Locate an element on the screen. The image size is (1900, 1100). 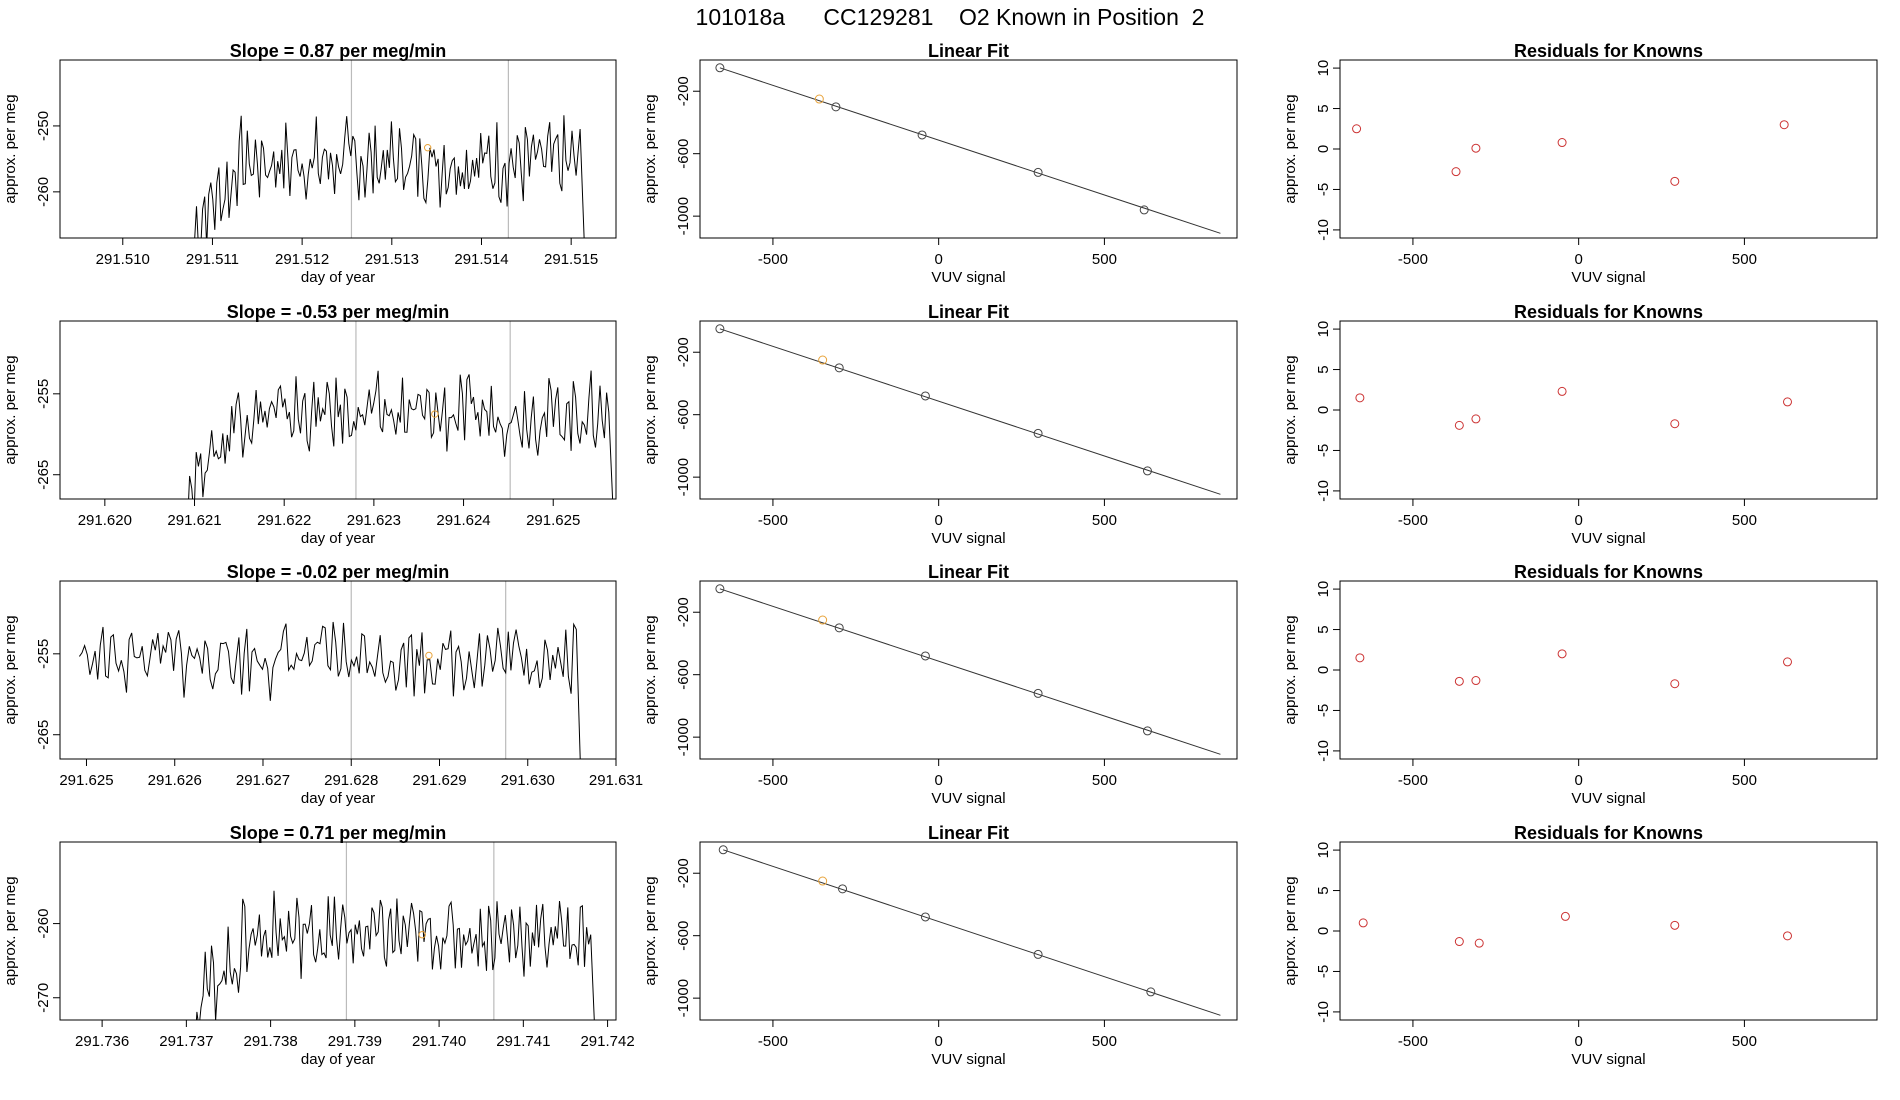
y-tick-label: -260 is located at coordinates (43, 924).